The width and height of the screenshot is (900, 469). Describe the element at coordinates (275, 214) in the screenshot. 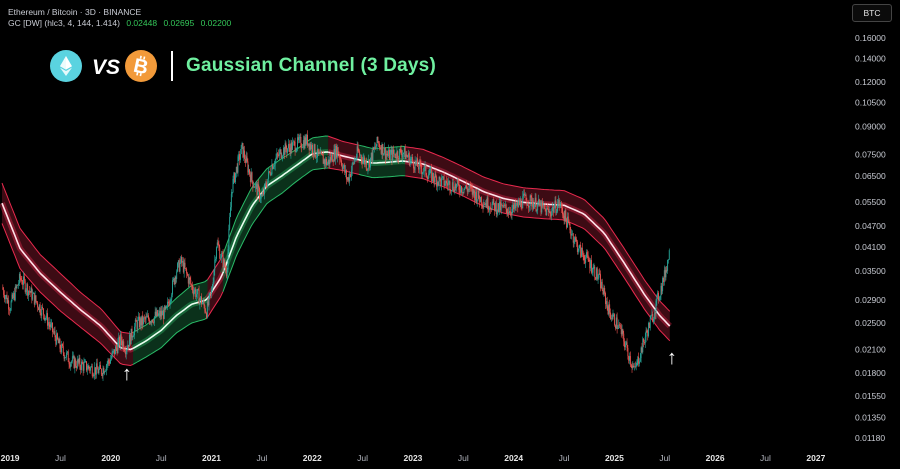

I see `channel-band` at that location.